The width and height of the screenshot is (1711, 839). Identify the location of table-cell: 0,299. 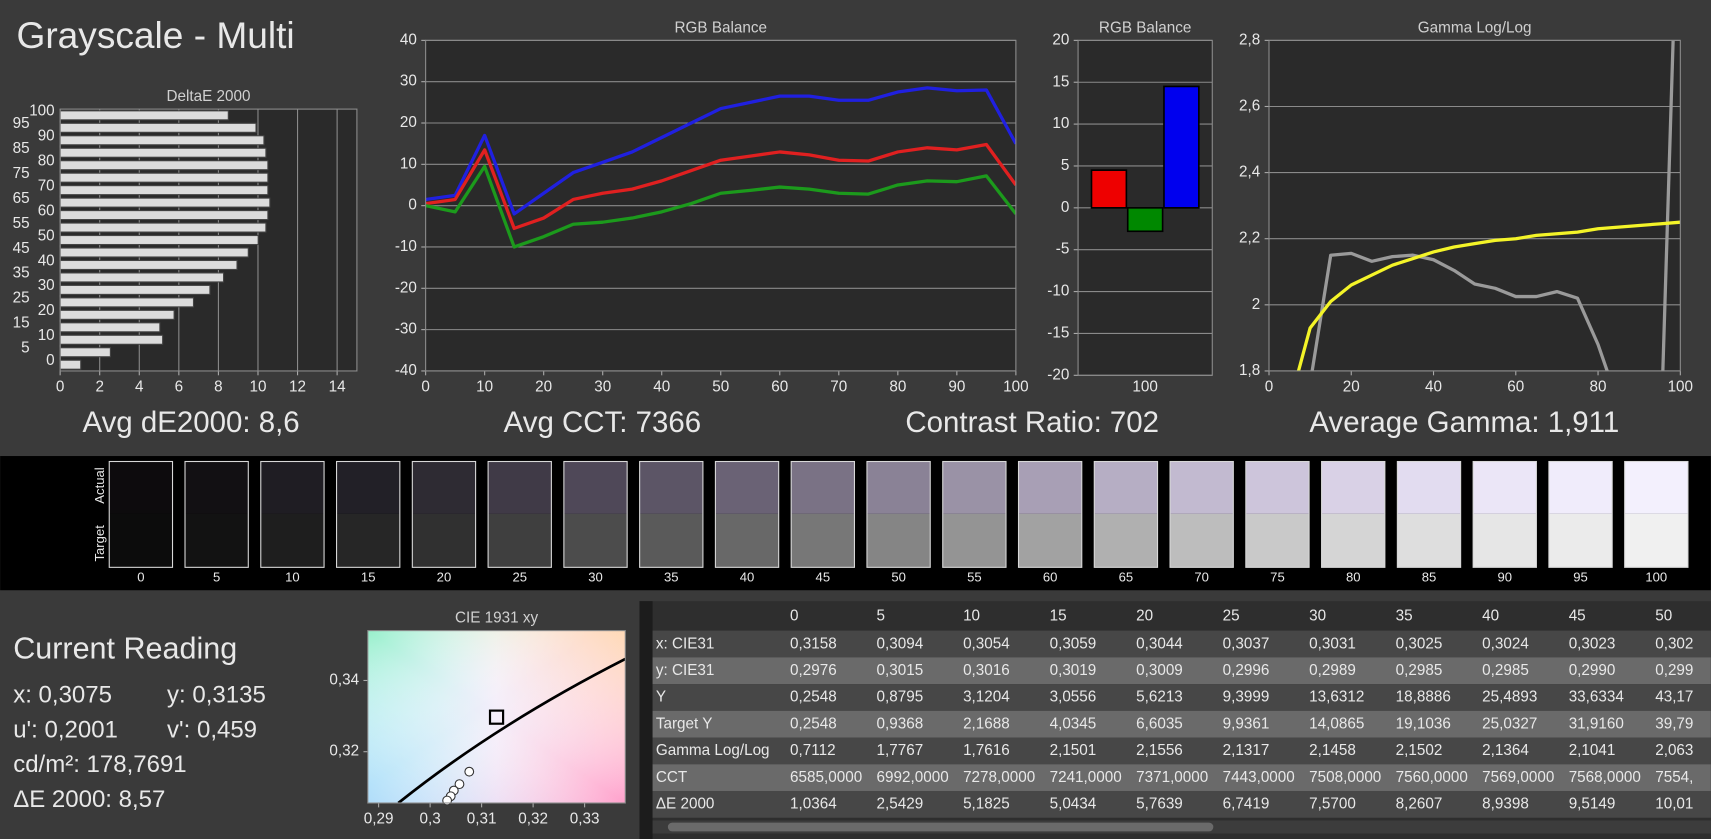
(1674, 670).